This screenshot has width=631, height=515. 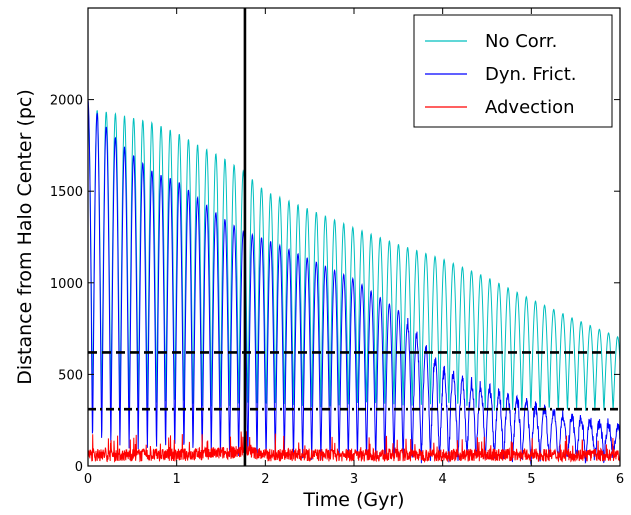 I want to click on x-tick-label: 3, so click(x=354, y=479).